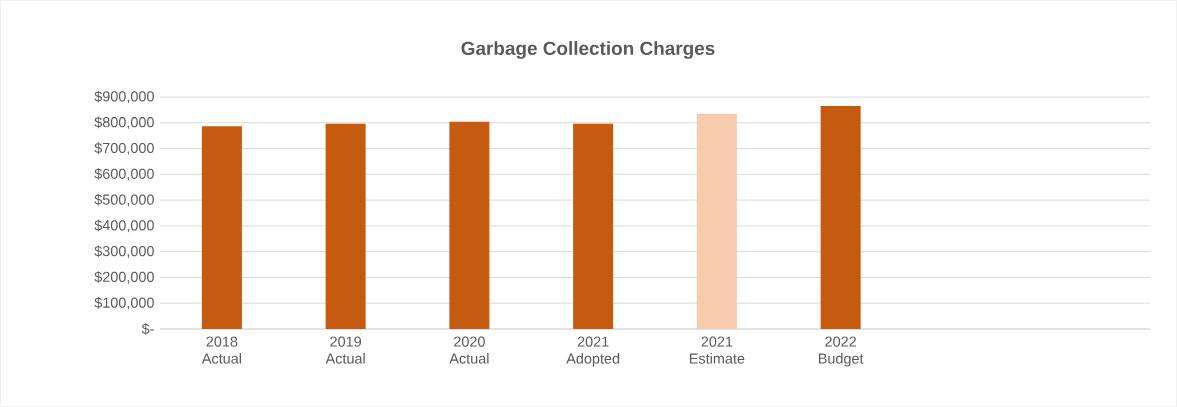  I want to click on y-tick-label: $500,000, so click(124, 200).